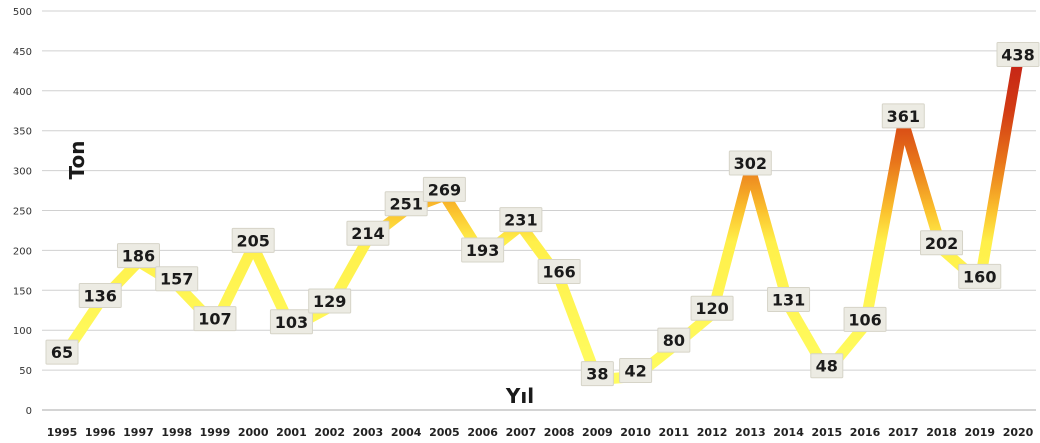  What do you see at coordinates (788, 432) in the screenshot?
I see `x-tick-label: 2014` at bounding box center [788, 432].